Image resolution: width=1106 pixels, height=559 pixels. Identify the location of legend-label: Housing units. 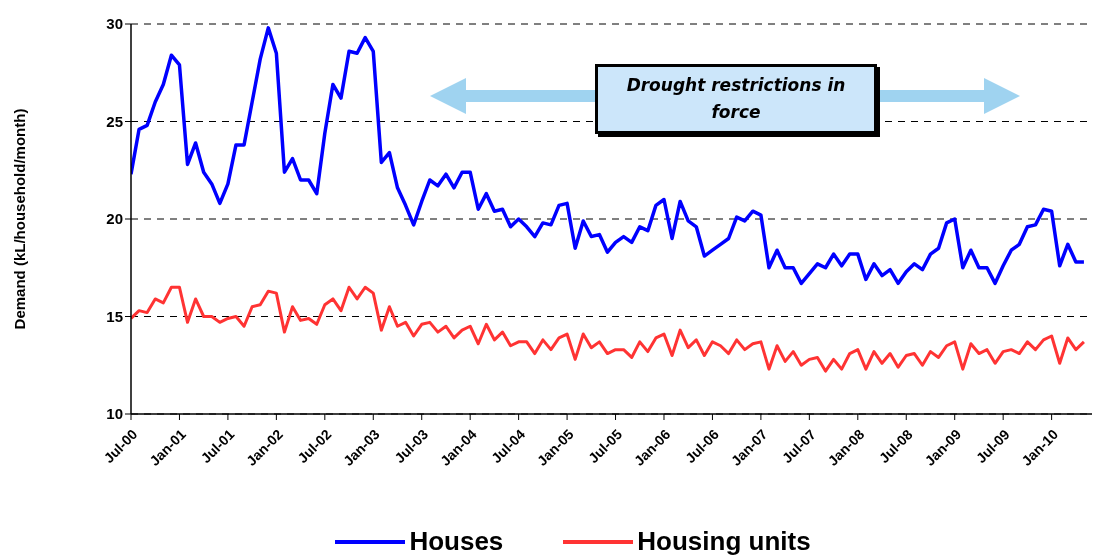
(724, 541).